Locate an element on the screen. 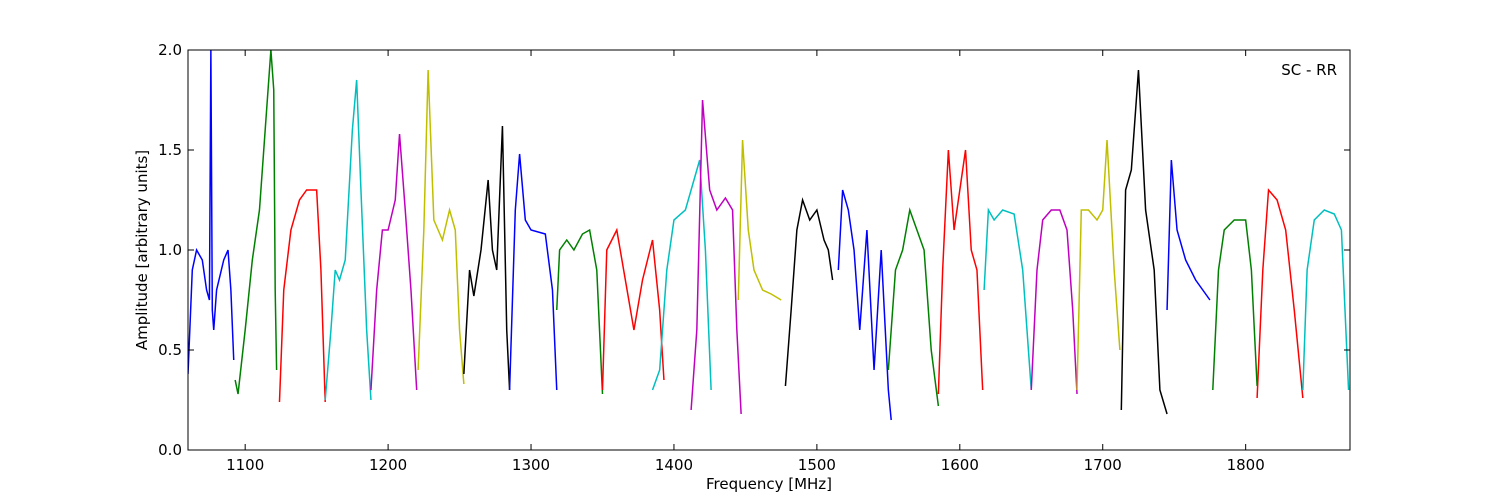 The height and width of the screenshot is (500, 1500). x-tick-label: 1400 is located at coordinates (674, 465).